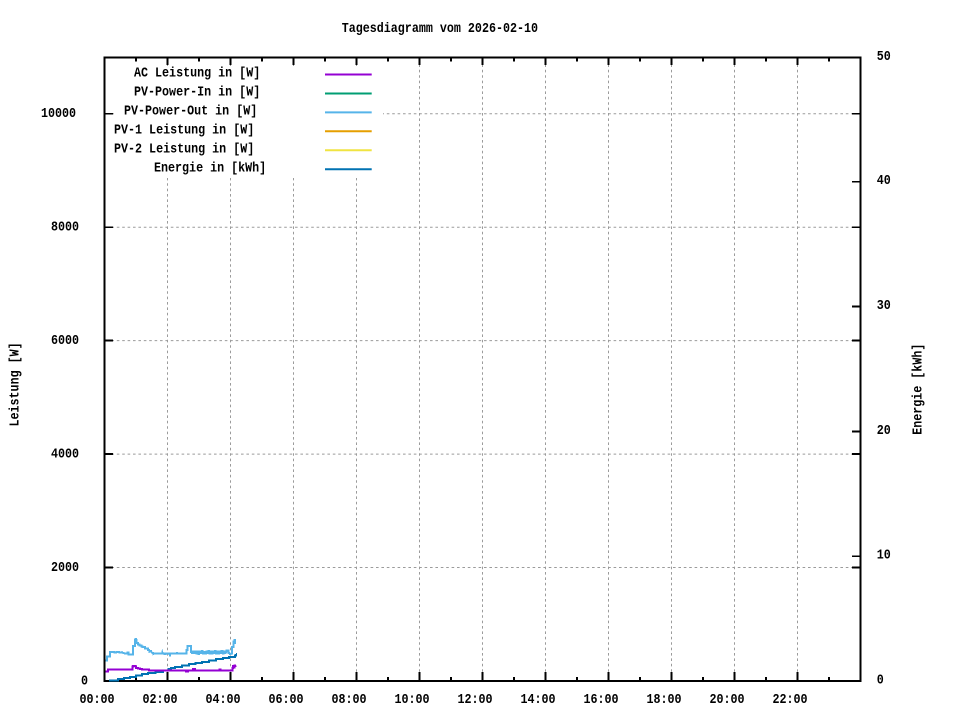  Describe the element at coordinates (440, 28) in the screenshot. I see `svg-text: Tagesdiagramm vom 2026-02-10` at that location.